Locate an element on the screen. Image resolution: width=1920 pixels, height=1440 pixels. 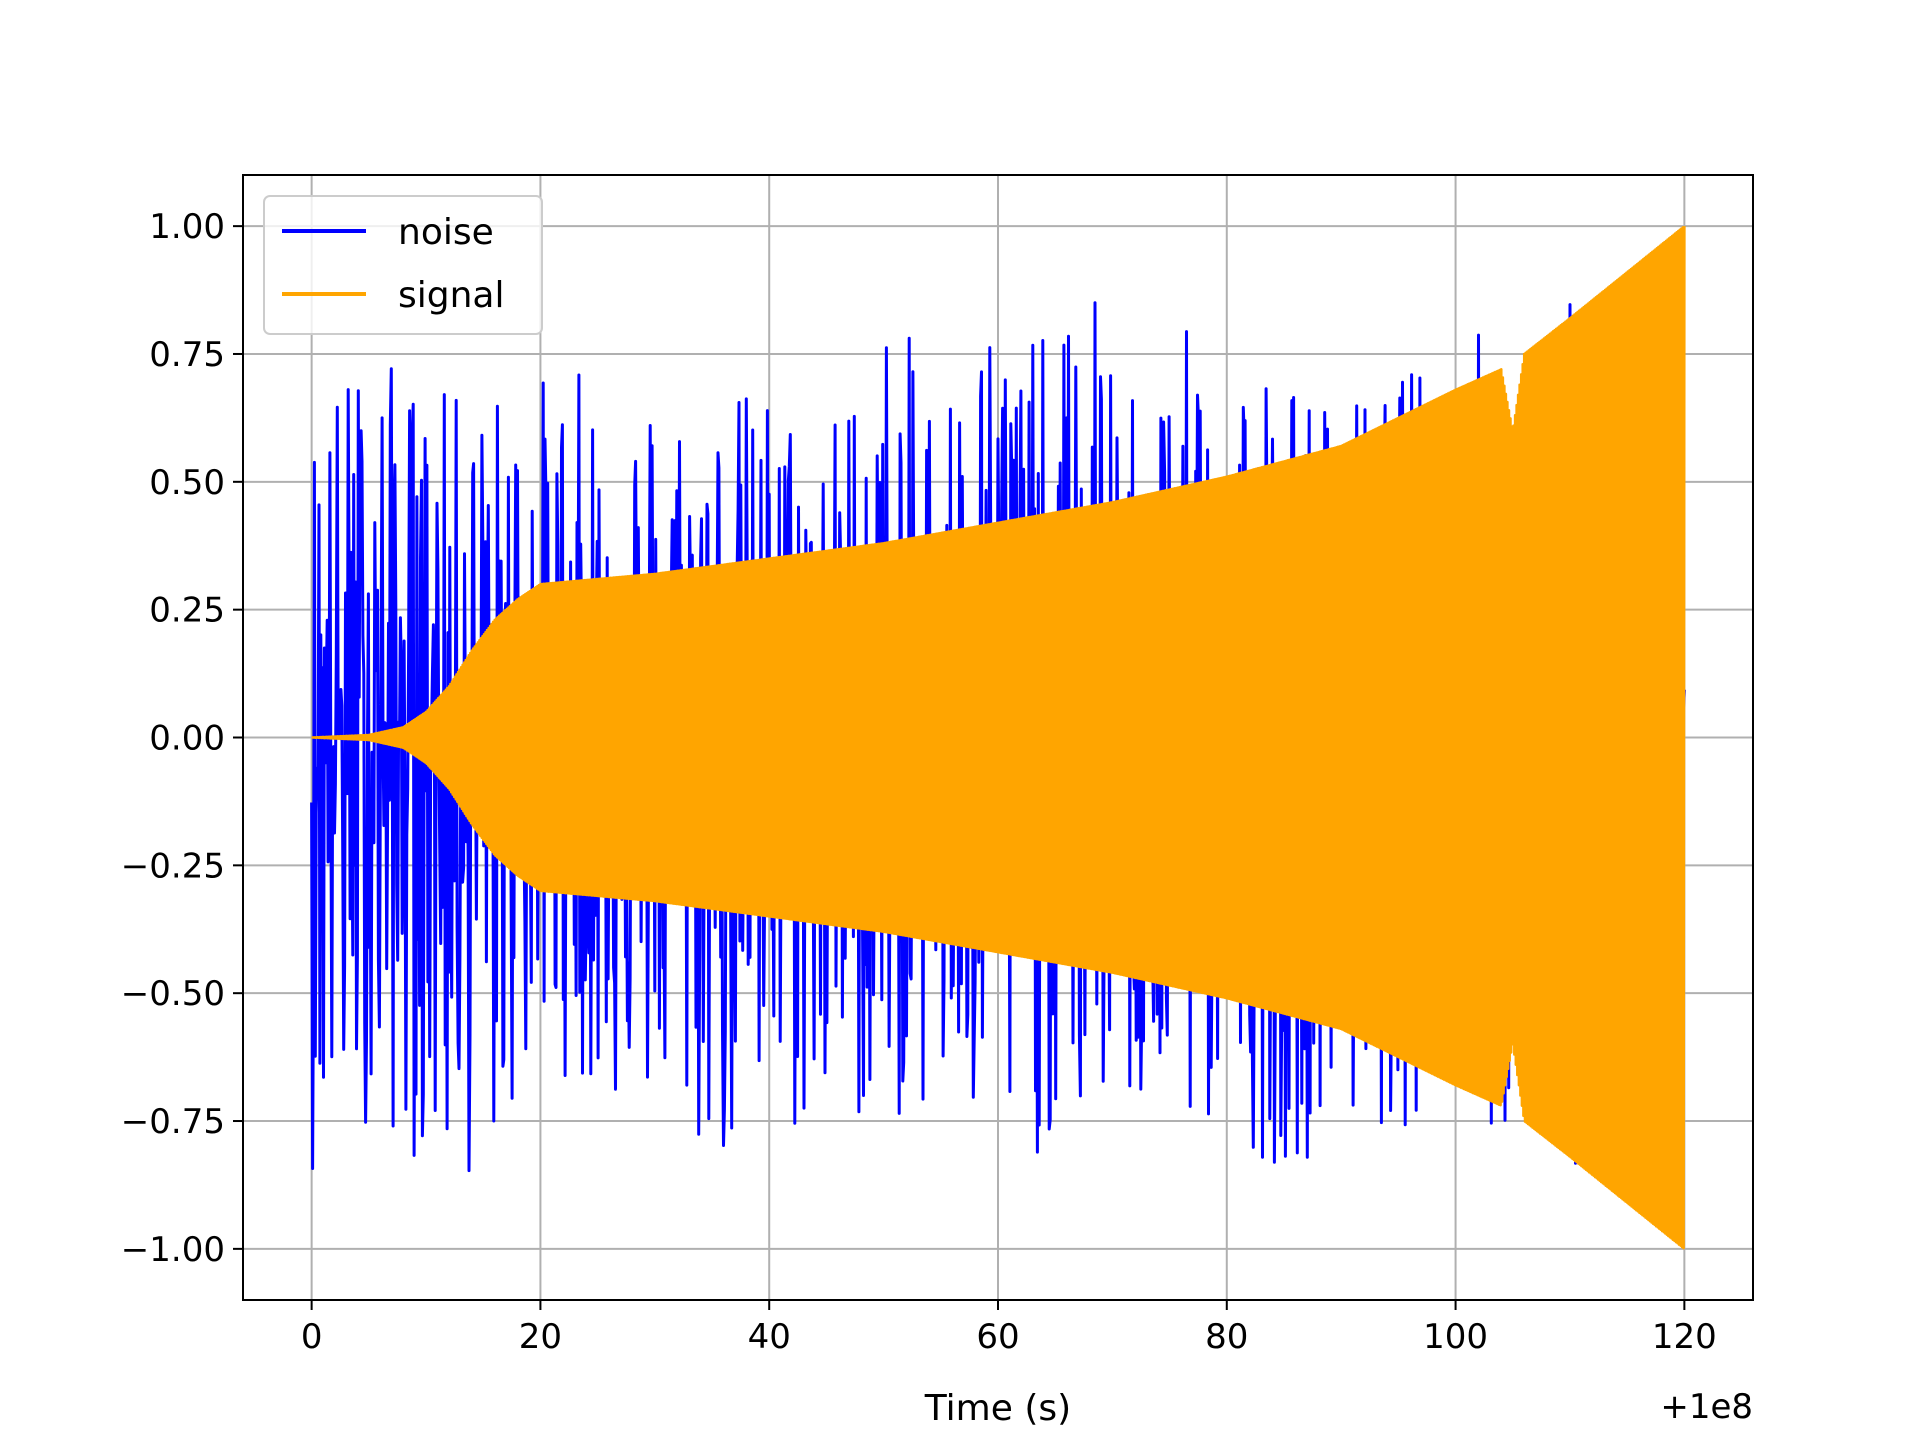
x-offset-label: +1e8 is located at coordinates (1706, 1407).